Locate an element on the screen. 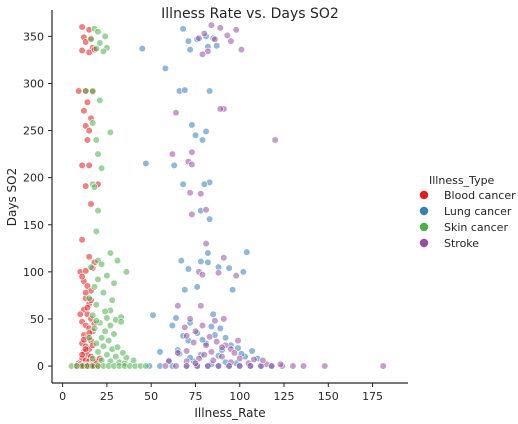 The width and height of the screenshot is (518, 424). series-skin-cancer is located at coordinates (108, 197).